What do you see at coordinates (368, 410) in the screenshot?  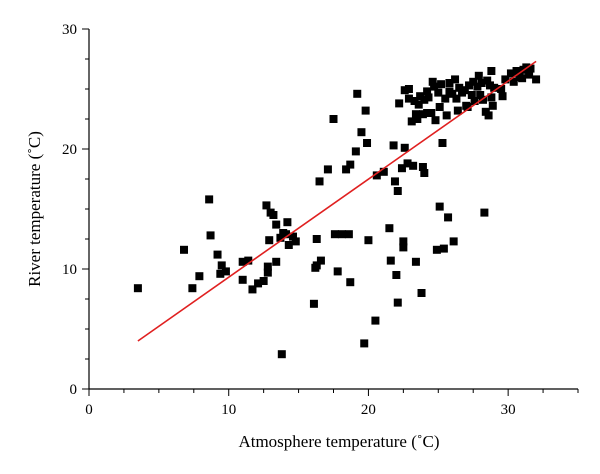 I see `x-tick-label: 20` at bounding box center [368, 410].